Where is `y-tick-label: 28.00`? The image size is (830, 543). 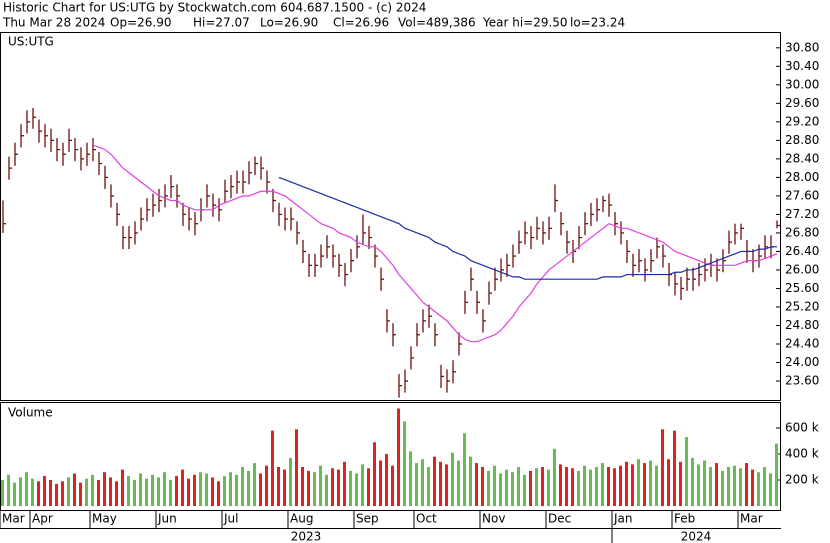
y-tick-label: 28.00 is located at coordinates (802, 177).